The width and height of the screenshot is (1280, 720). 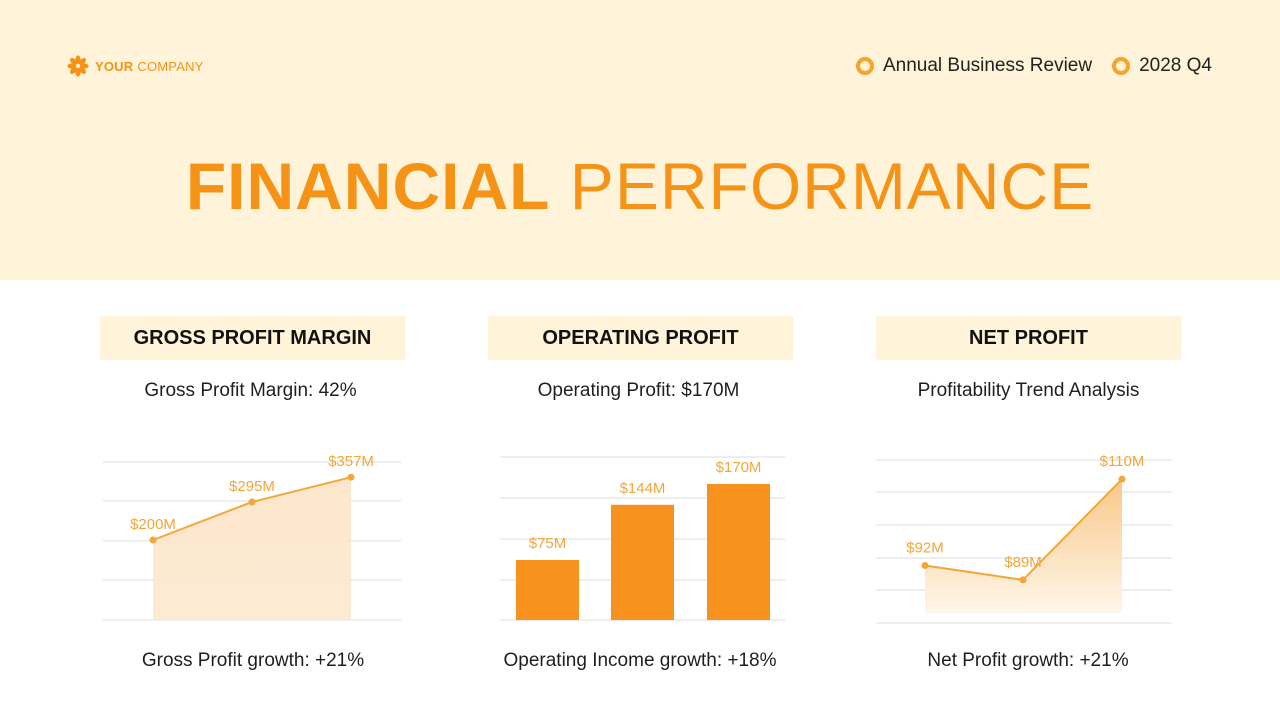 What do you see at coordinates (114, 66) in the screenshot?
I see `logo-bold-text: YOUR` at bounding box center [114, 66].